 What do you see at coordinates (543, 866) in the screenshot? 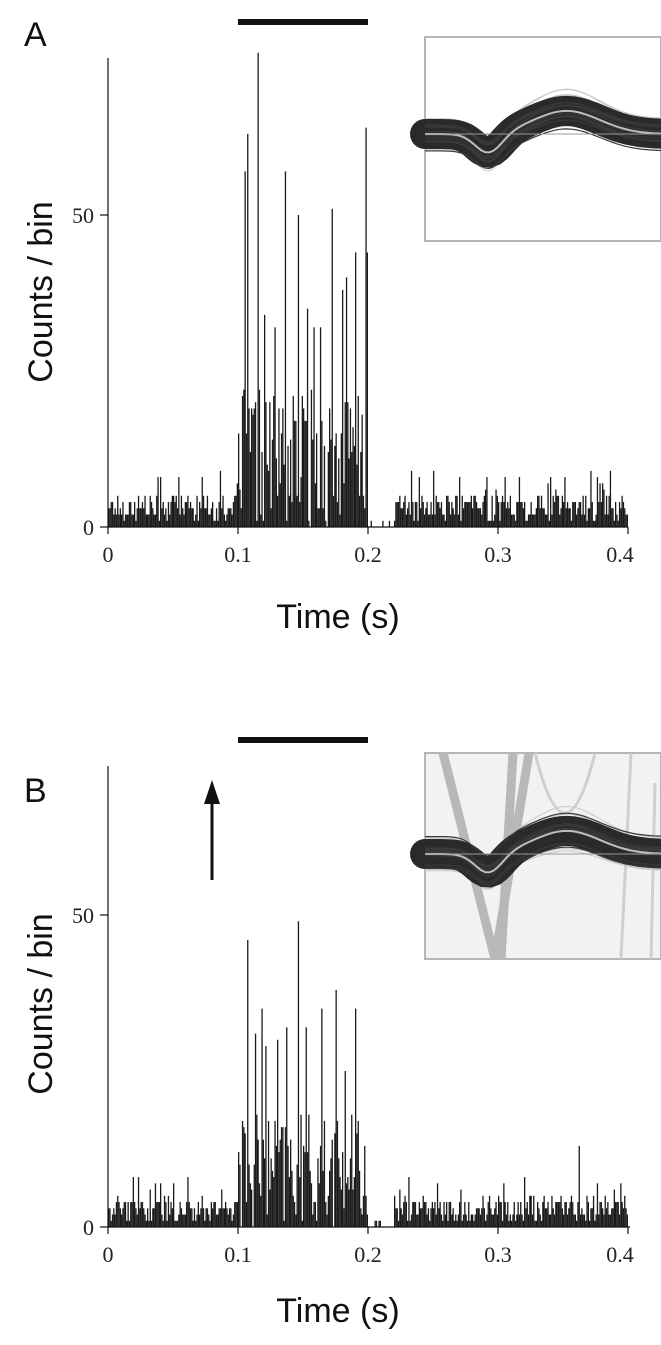
I see `waveform-trace-dark` at bounding box center [543, 866].